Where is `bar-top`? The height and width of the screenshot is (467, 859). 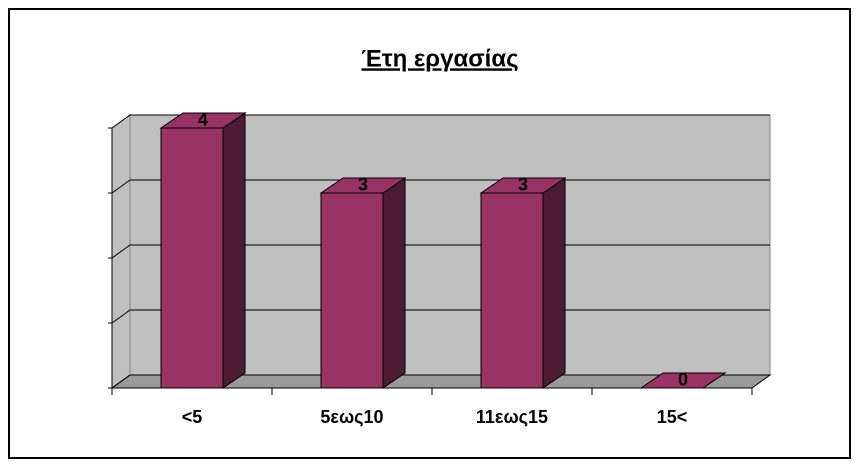
bar-top is located at coordinates (683, 380).